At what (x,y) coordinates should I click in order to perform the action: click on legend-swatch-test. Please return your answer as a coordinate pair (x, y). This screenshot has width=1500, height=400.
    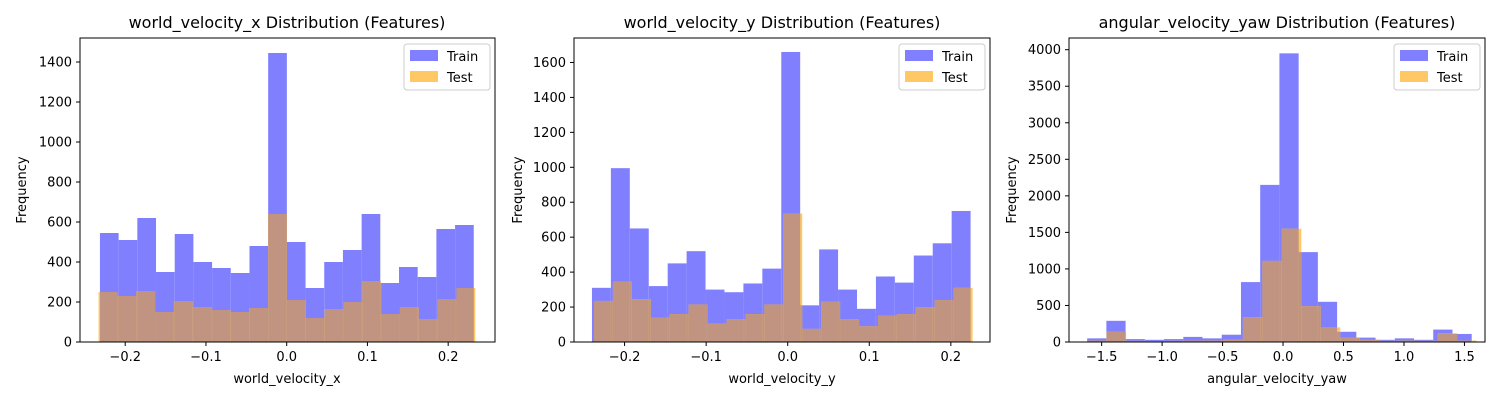
    Looking at the image, I should click on (1414, 76).